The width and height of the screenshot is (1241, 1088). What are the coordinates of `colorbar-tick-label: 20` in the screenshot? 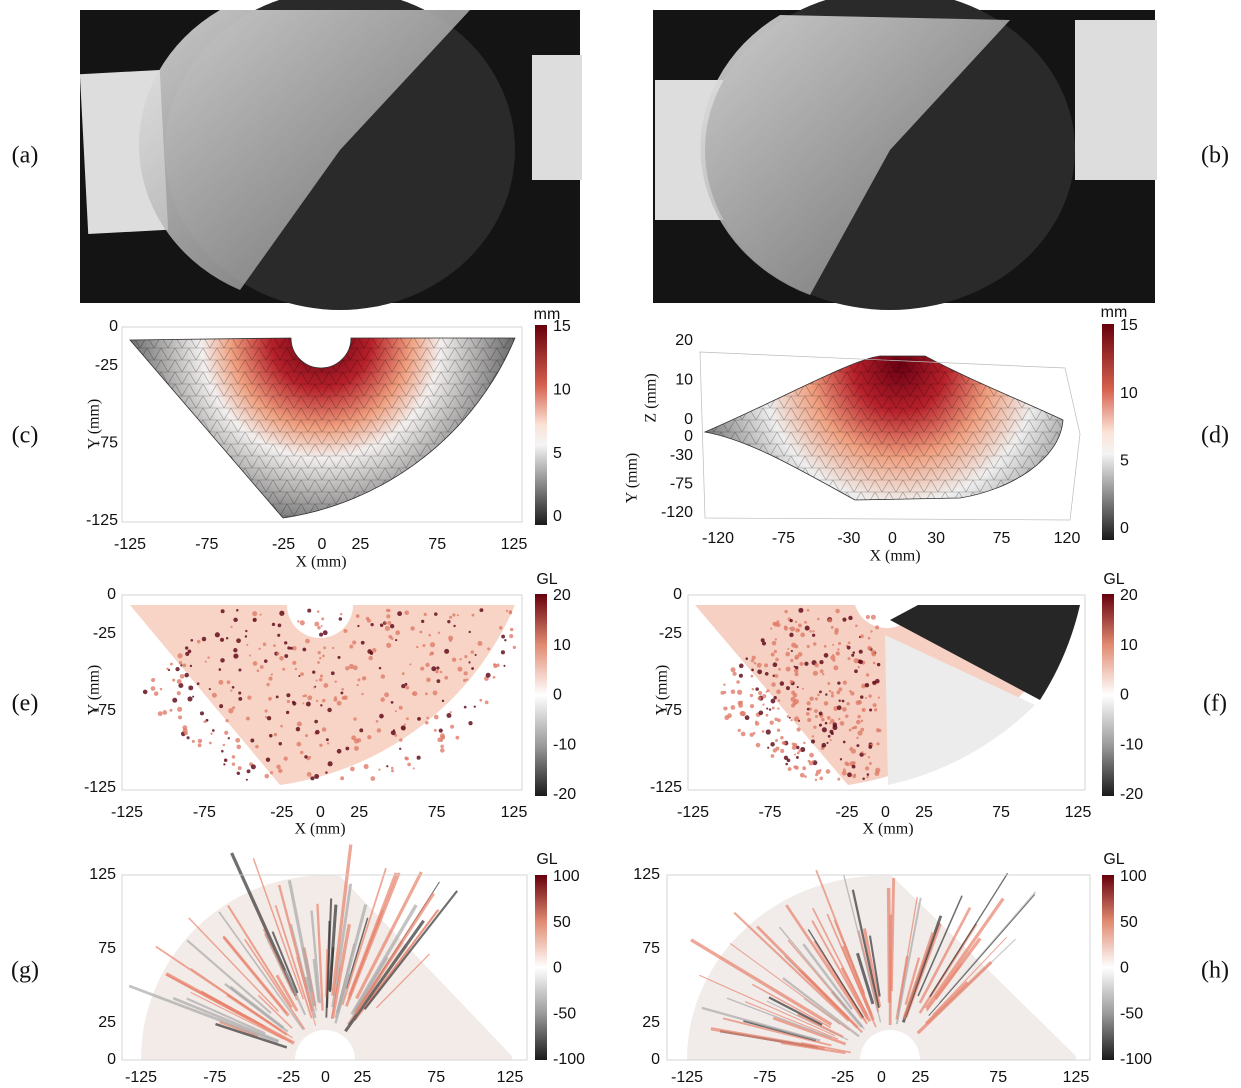 It's located at (1129, 595).